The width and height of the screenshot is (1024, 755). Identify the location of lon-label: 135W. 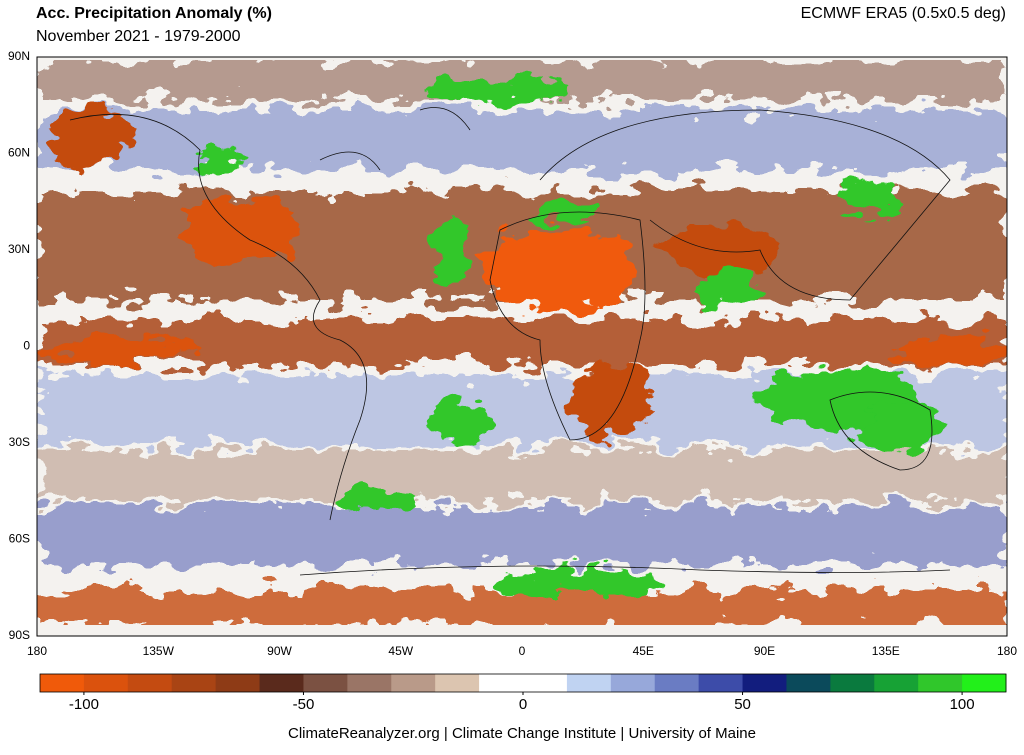
(159, 651).